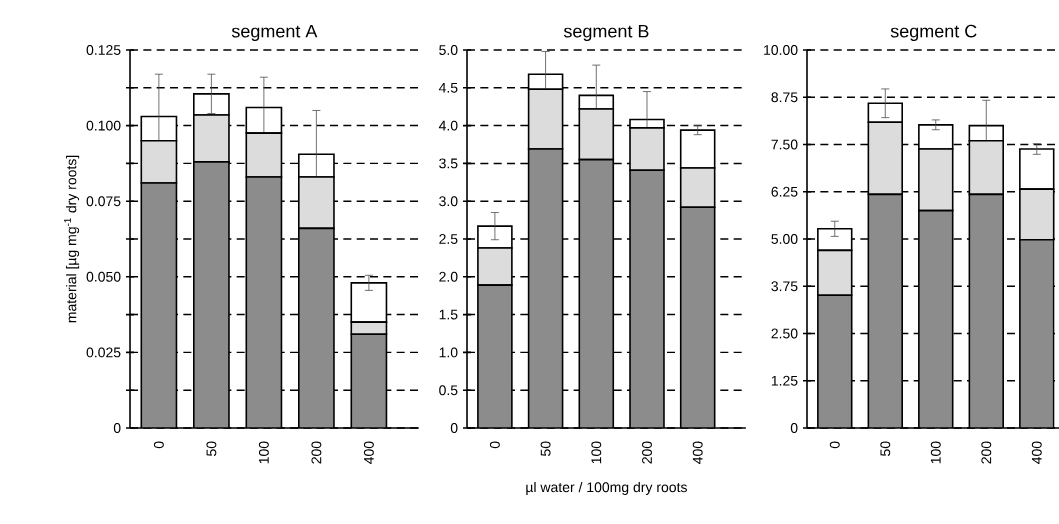 The height and width of the screenshot is (524, 1059). What do you see at coordinates (781, 50) in the screenshot?
I see `y-tick-label: 10.00` at bounding box center [781, 50].